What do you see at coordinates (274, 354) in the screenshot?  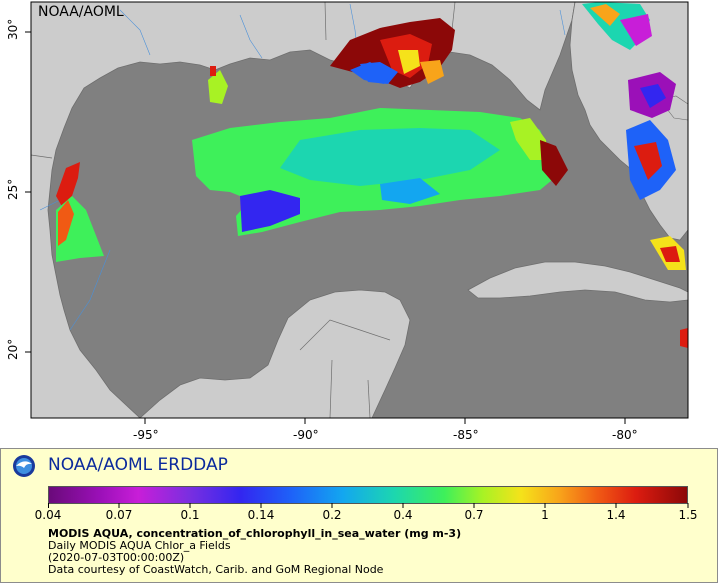 I see `land-yucatan` at bounding box center [274, 354].